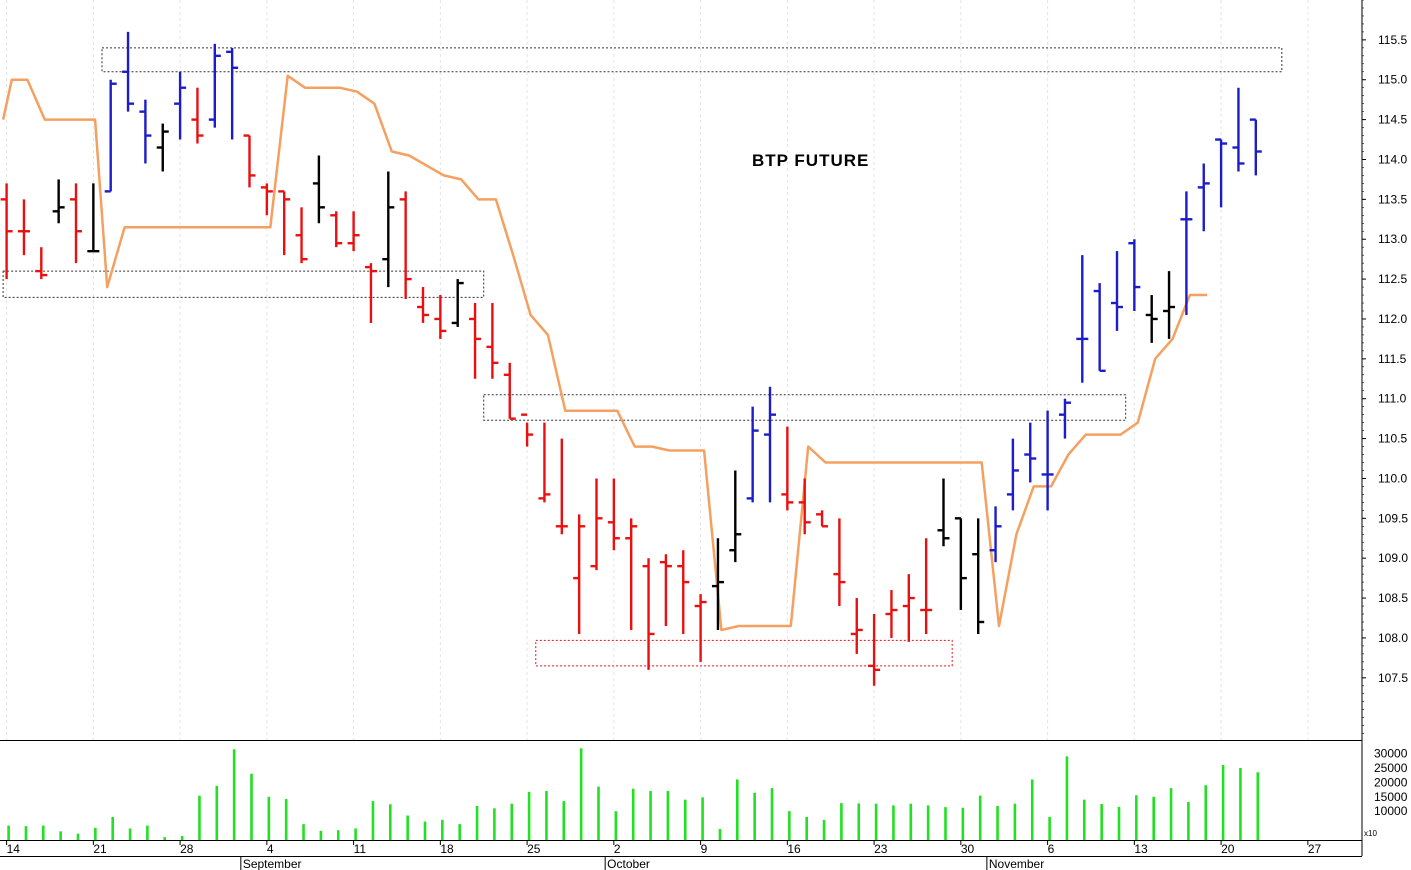  Describe the element at coordinates (628, 863) in the screenshot. I see `month-label: October` at that location.